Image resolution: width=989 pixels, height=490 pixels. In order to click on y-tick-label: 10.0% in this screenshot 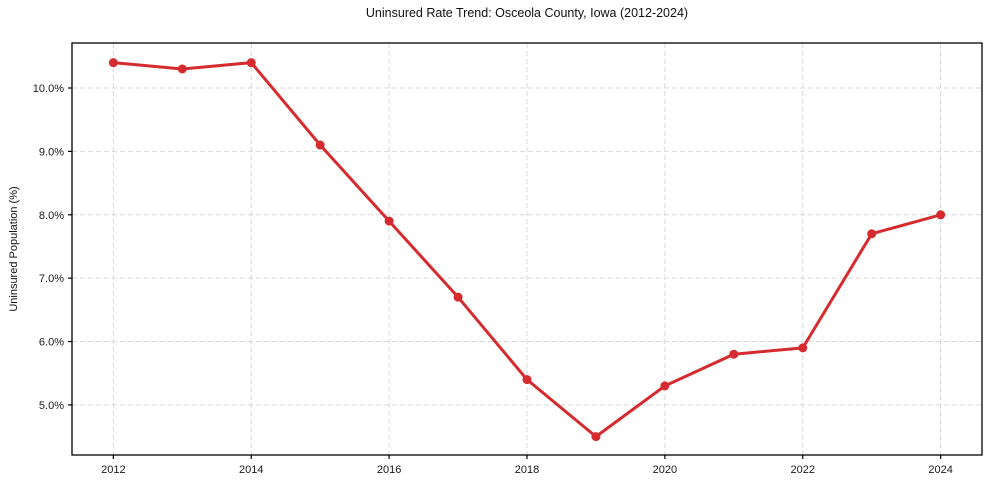, I will do `click(48, 89)`.